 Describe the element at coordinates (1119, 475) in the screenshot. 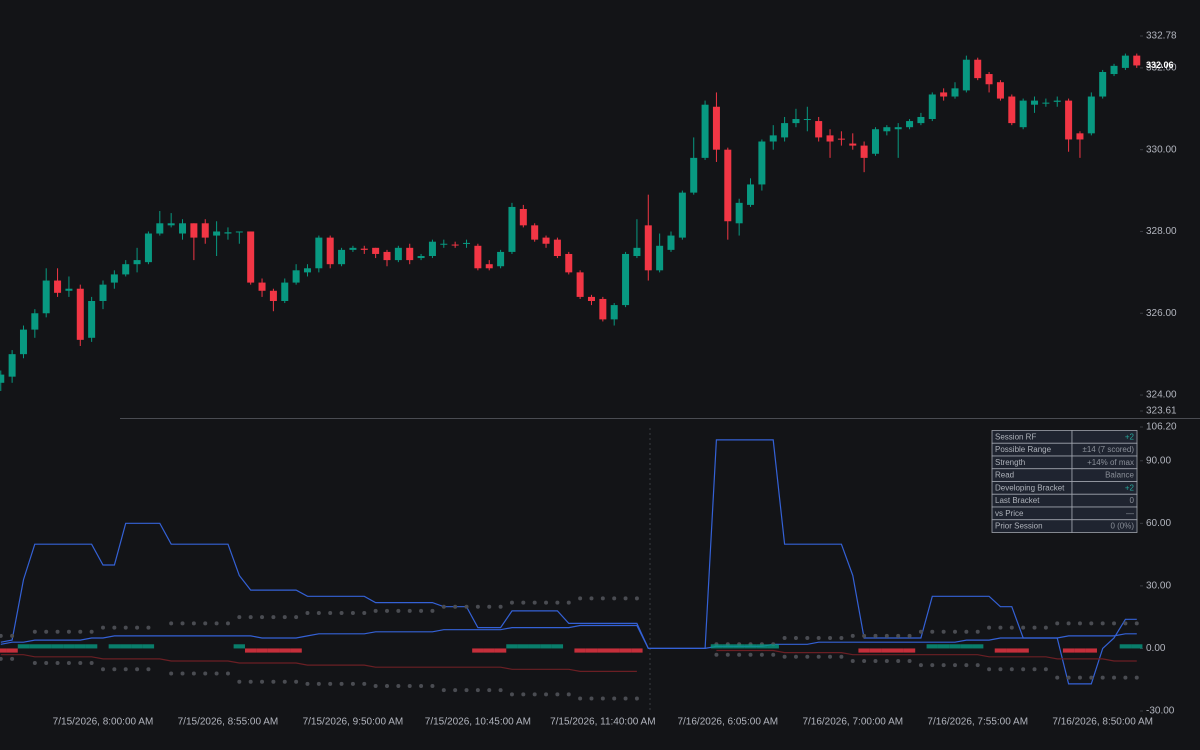

I see `table-value: Balance` at that location.